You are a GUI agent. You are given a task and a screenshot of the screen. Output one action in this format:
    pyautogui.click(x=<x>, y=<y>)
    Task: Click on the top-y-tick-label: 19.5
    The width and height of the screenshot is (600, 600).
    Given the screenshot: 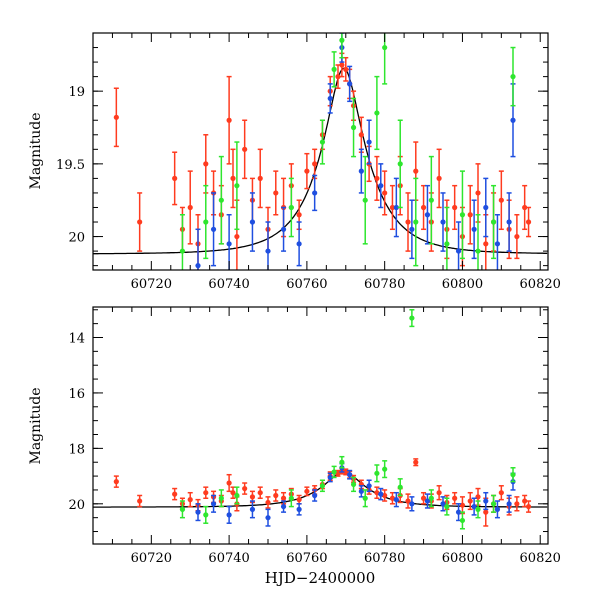 What is the action you would take?
    pyautogui.click(x=70, y=165)
    